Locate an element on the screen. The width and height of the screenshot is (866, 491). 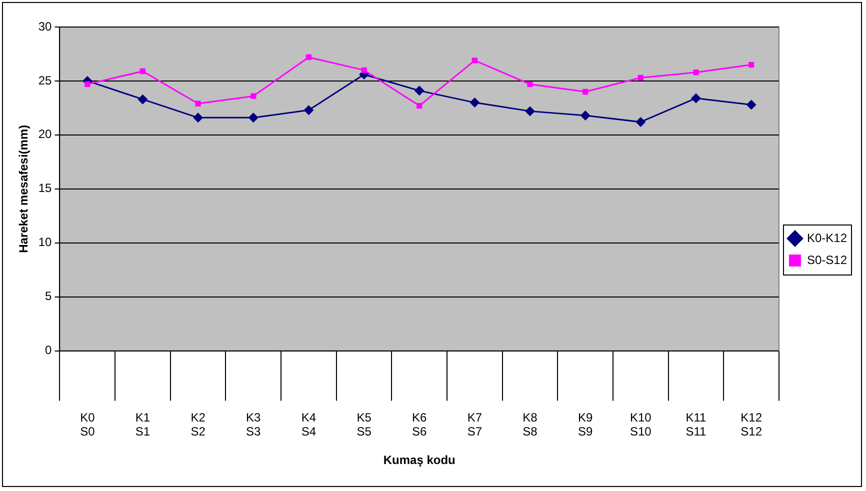
x-tick-label: K3 S3 is located at coordinates (254, 424).